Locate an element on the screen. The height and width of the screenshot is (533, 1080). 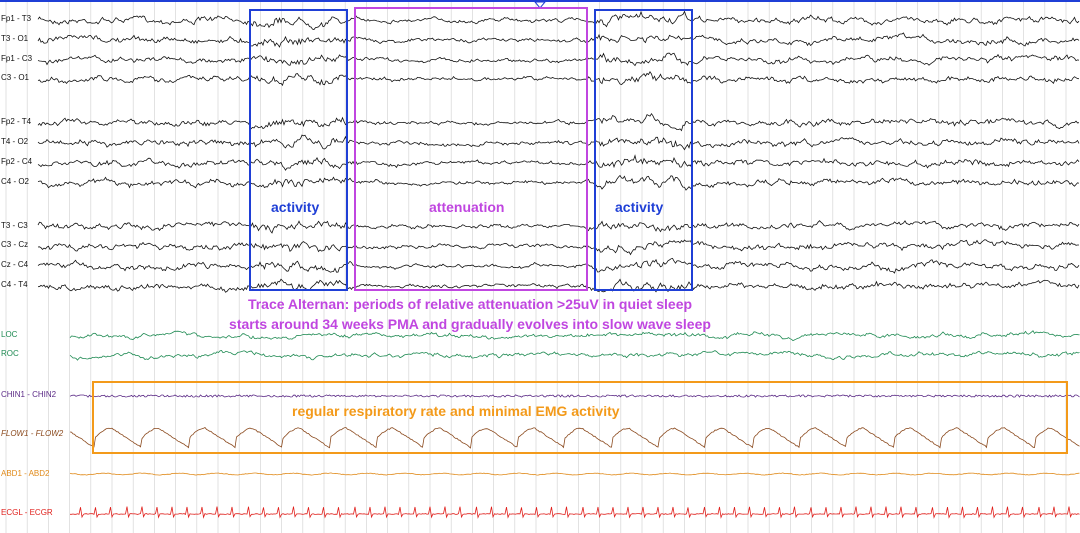
trace-c3-cz is located at coordinates (558, 247).